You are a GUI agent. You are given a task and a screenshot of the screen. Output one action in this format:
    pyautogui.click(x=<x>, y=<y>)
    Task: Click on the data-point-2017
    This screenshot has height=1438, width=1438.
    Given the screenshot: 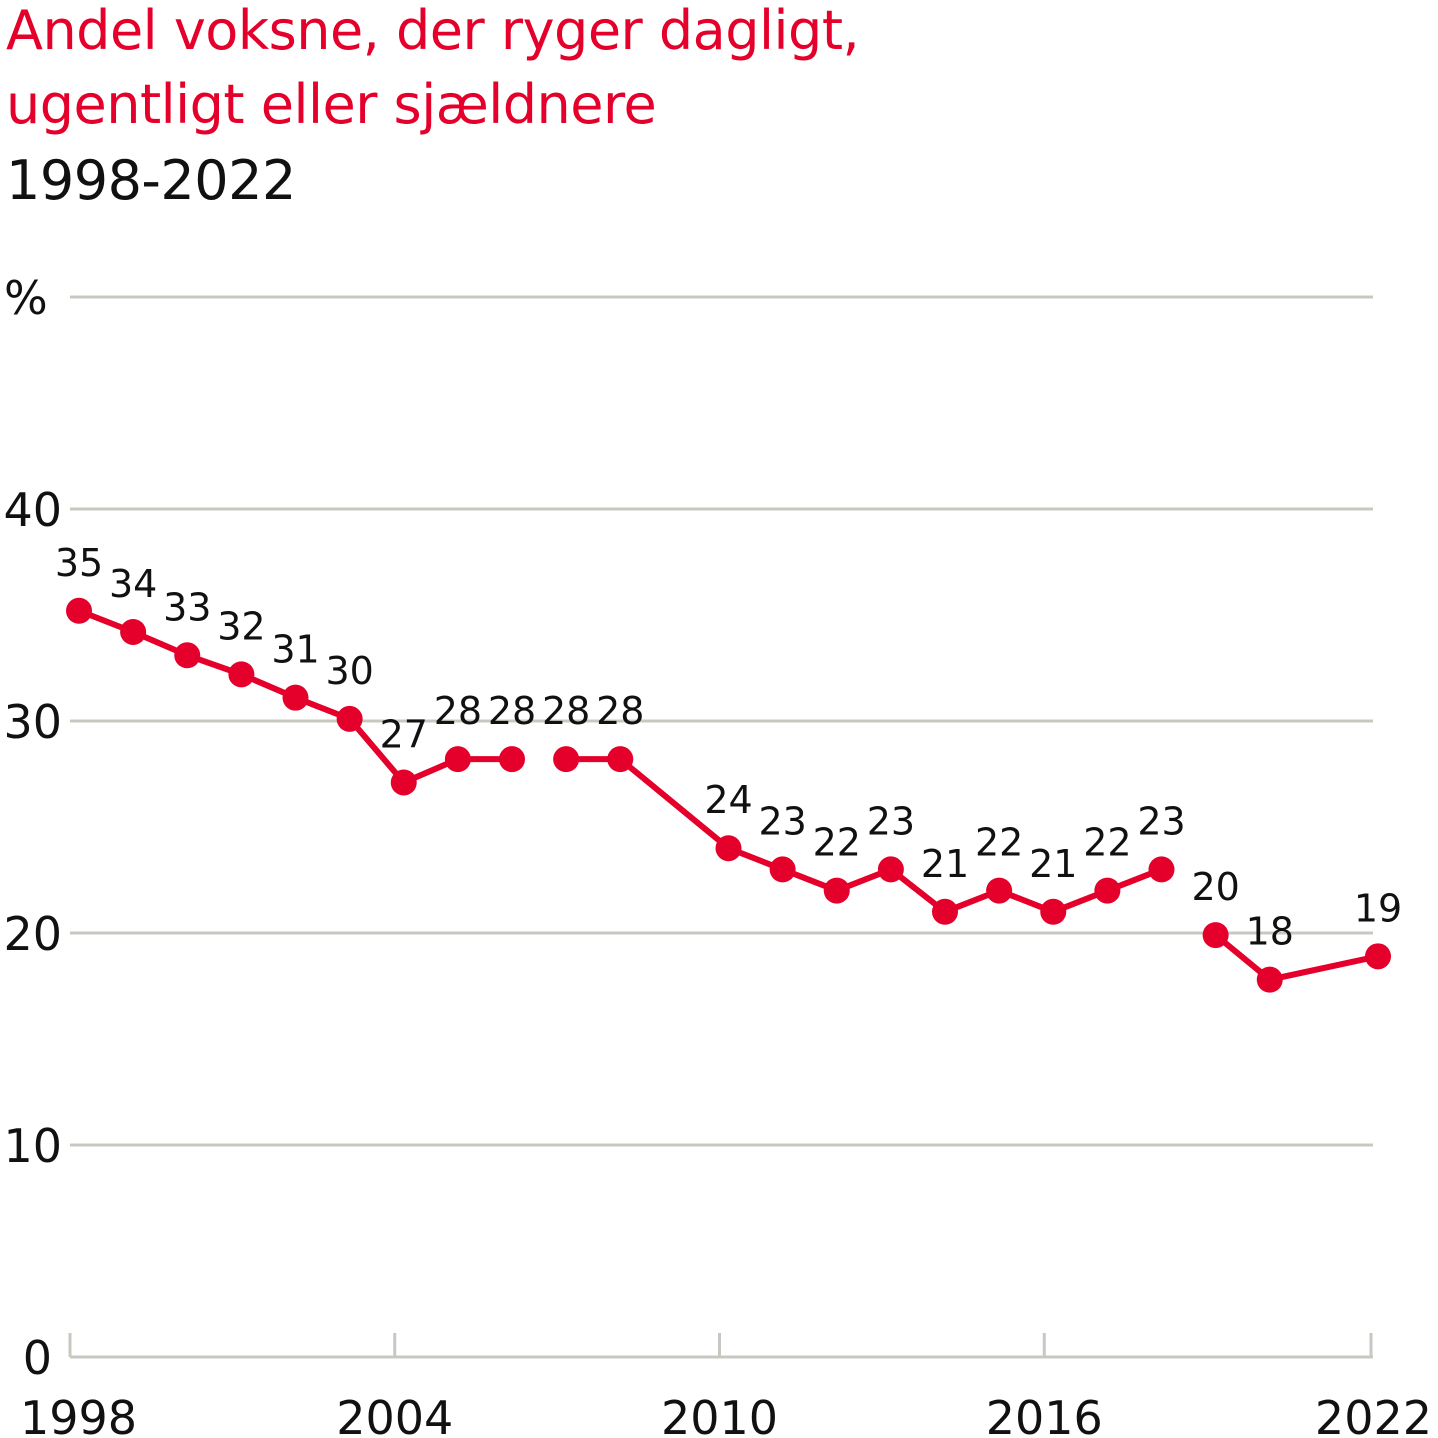 What is the action you would take?
    pyautogui.click(x=1107, y=890)
    